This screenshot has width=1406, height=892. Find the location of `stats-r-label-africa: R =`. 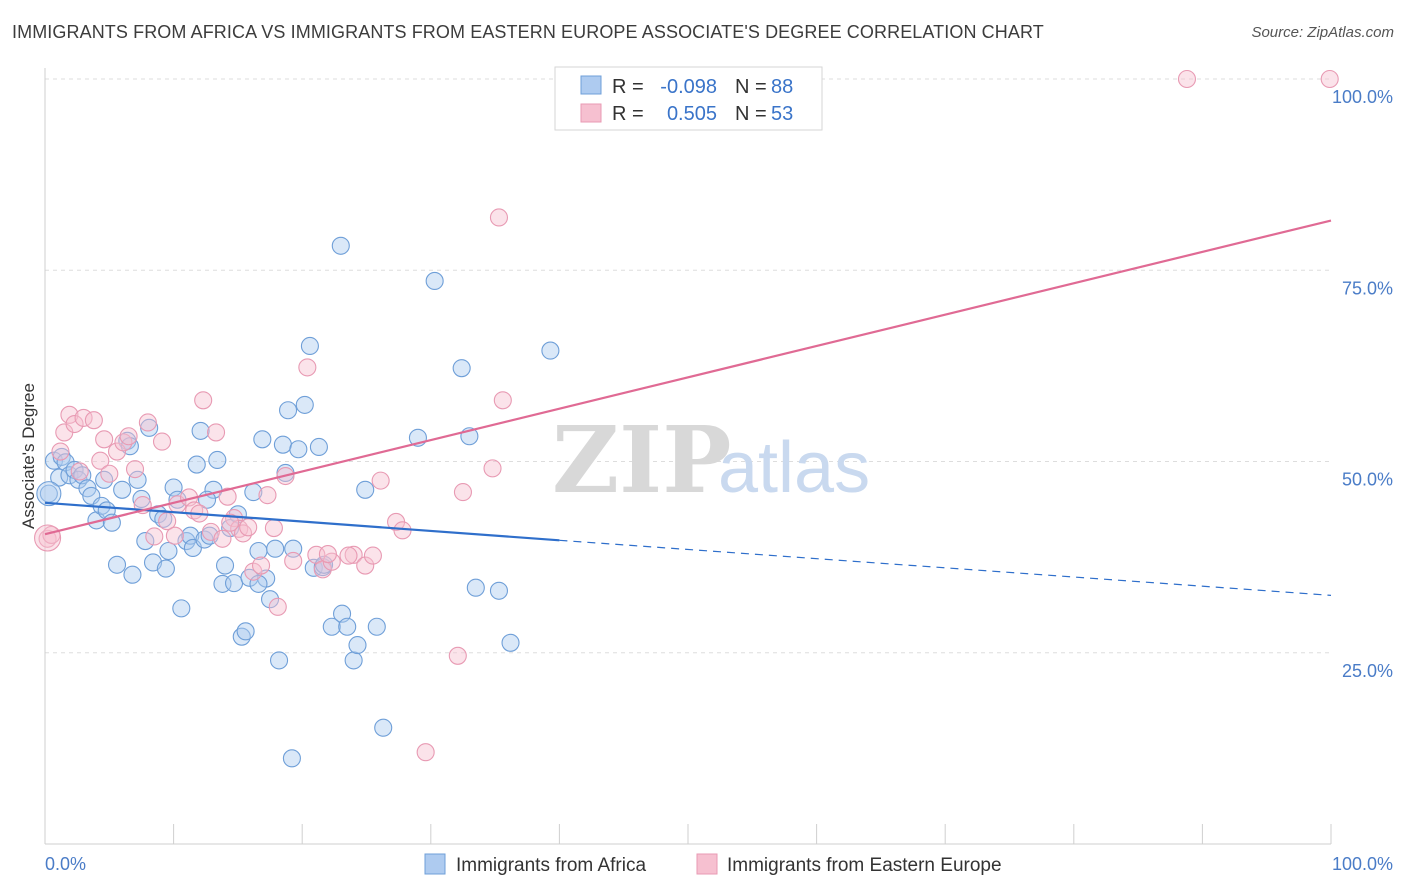

stats-r-label-africa: R = is located at coordinates (628, 87).